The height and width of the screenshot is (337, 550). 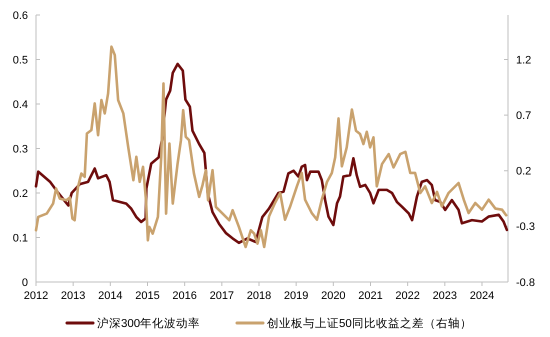 What do you see at coordinates (147, 296) in the screenshot?
I see `x-tick-label: 2015` at bounding box center [147, 296].